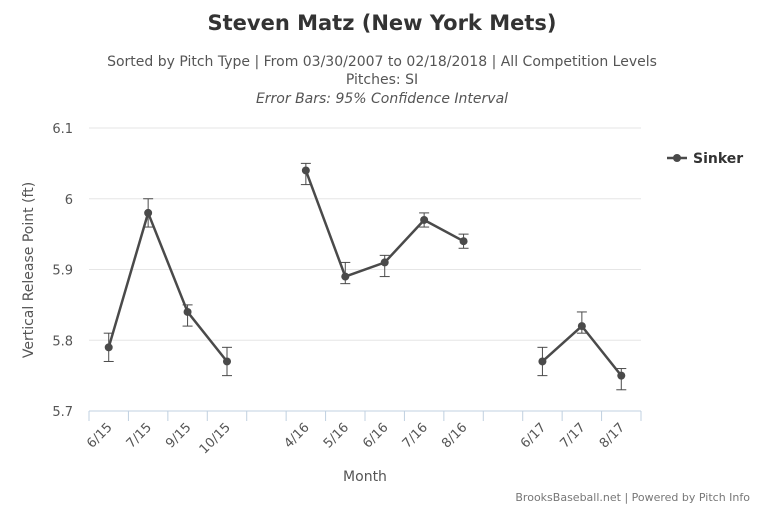 This screenshot has width=764, height=514. What do you see at coordinates (375, 435) in the screenshot?
I see `x-tick-label: 6/16` at bounding box center [375, 435].